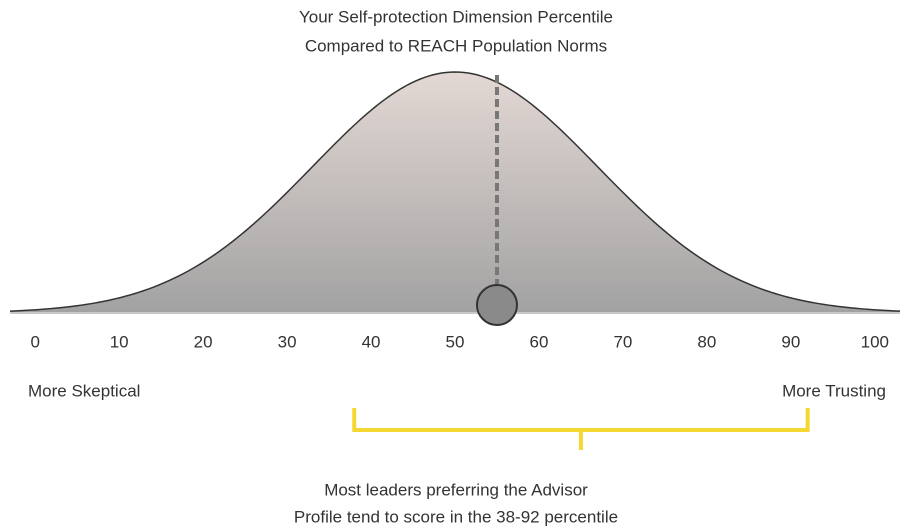 This screenshot has width=902, height=529. I want to click on x-tick-label: 60, so click(539, 341).